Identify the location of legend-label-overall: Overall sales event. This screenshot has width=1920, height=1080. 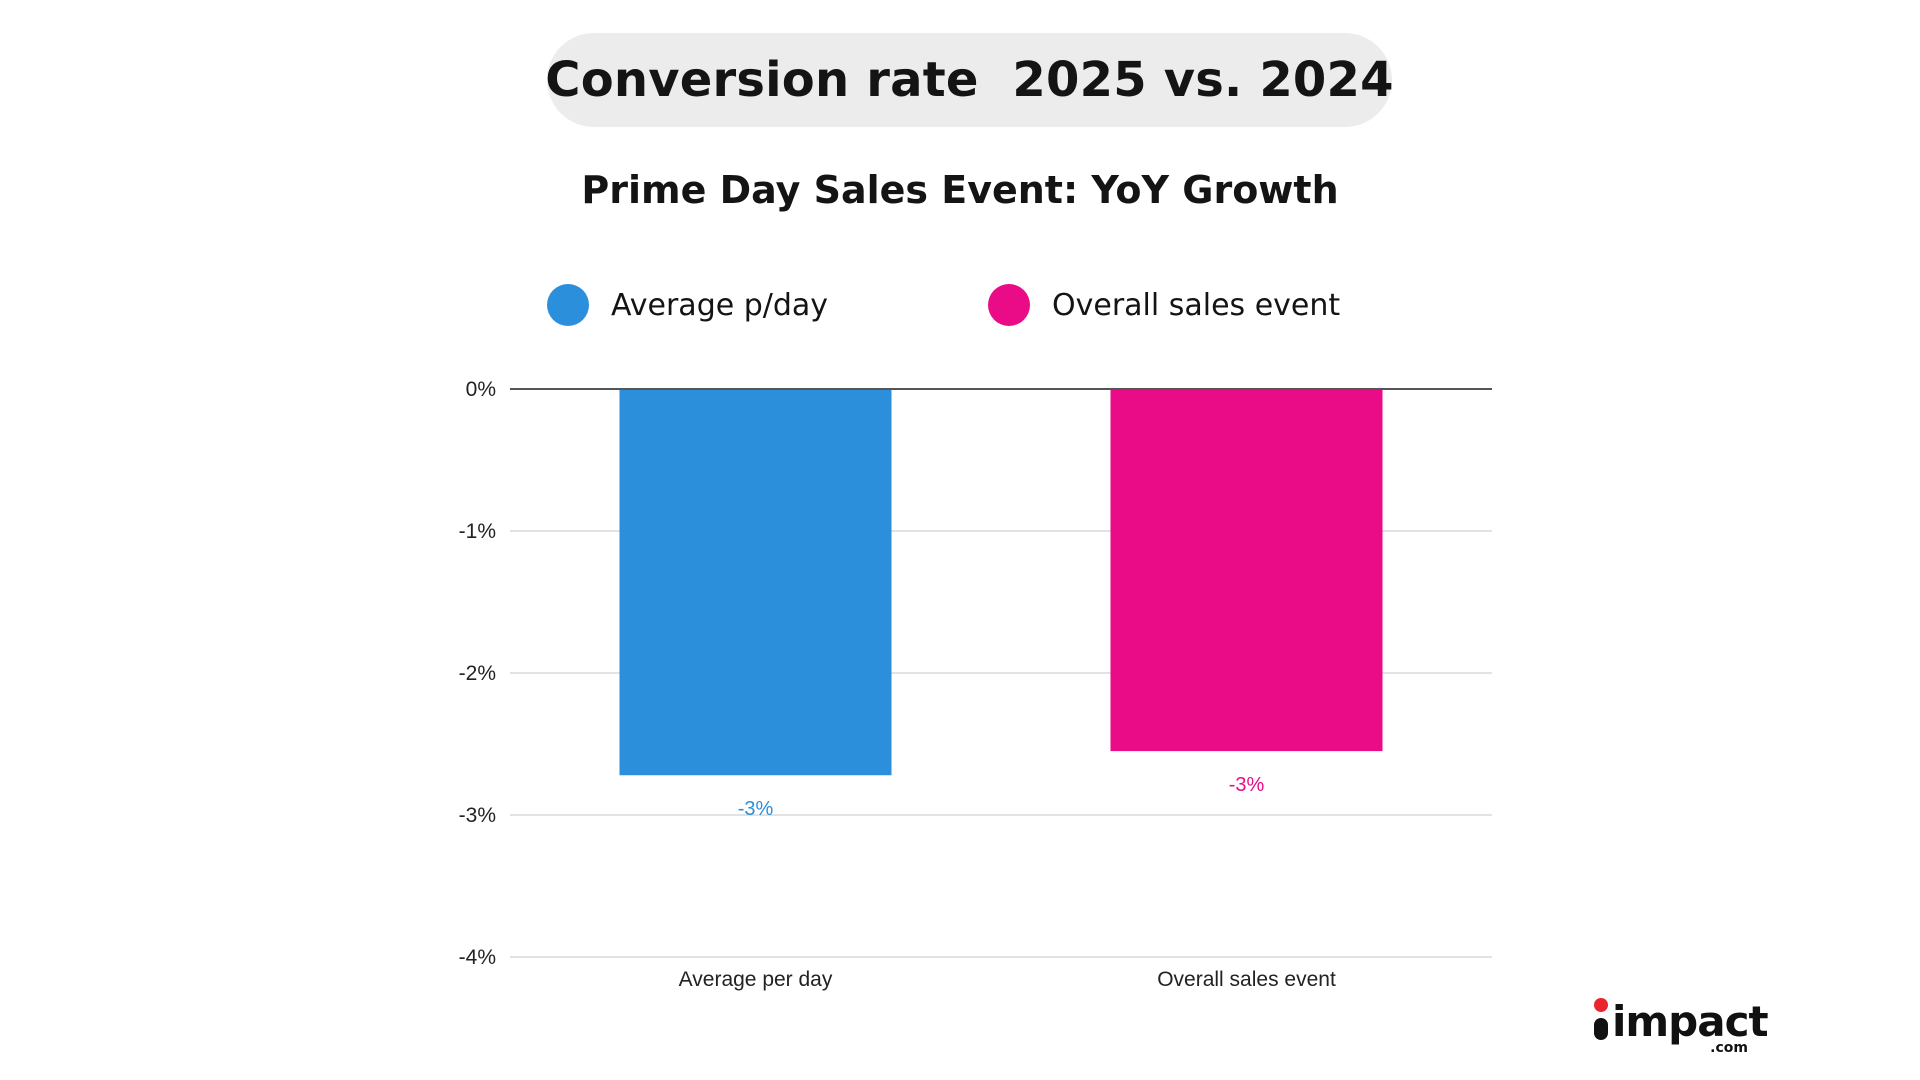
(1196, 305).